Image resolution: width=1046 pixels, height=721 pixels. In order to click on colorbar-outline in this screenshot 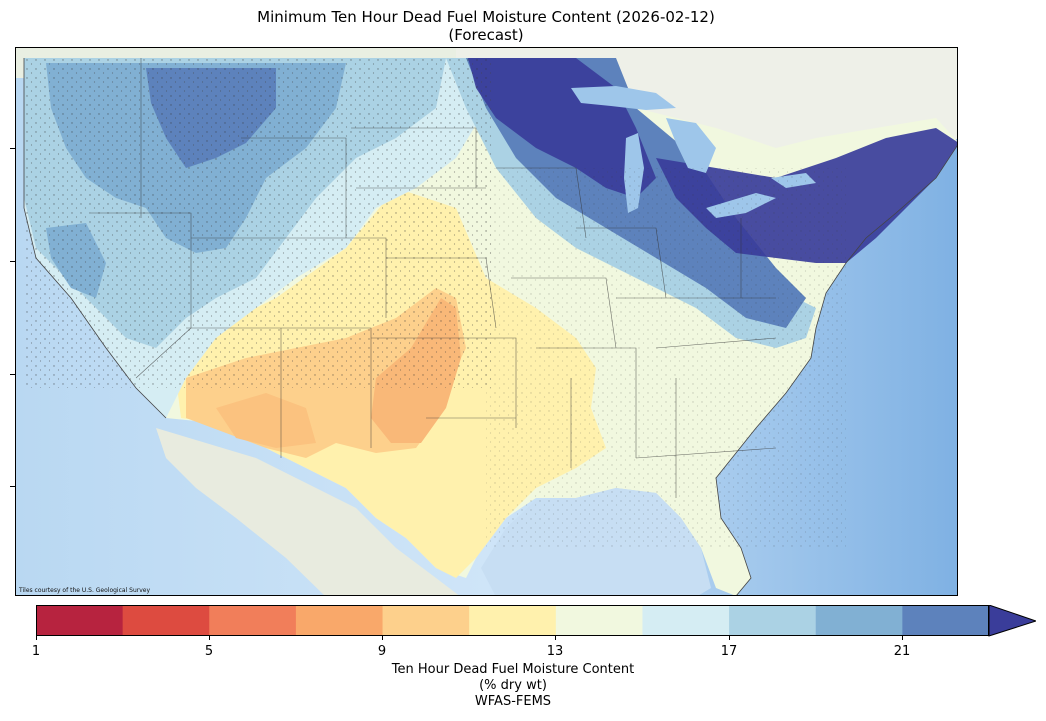, I will do `click(512, 620)`.